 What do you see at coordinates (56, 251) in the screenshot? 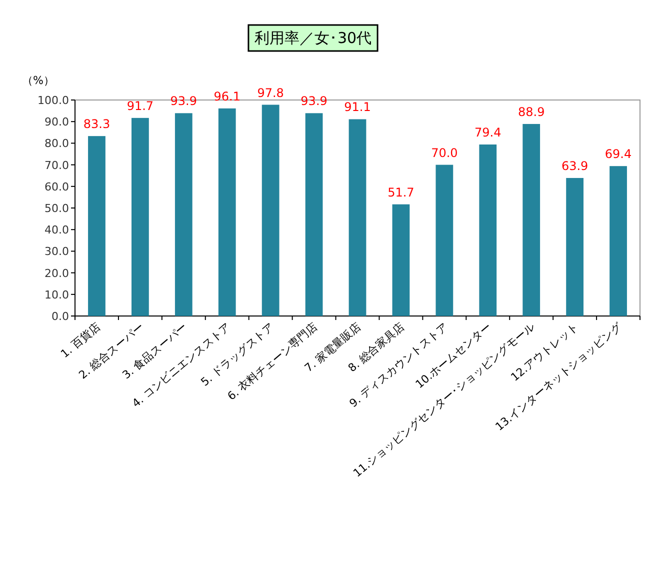
I see `y-tick-label: 30.0` at bounding box center [56, 251].